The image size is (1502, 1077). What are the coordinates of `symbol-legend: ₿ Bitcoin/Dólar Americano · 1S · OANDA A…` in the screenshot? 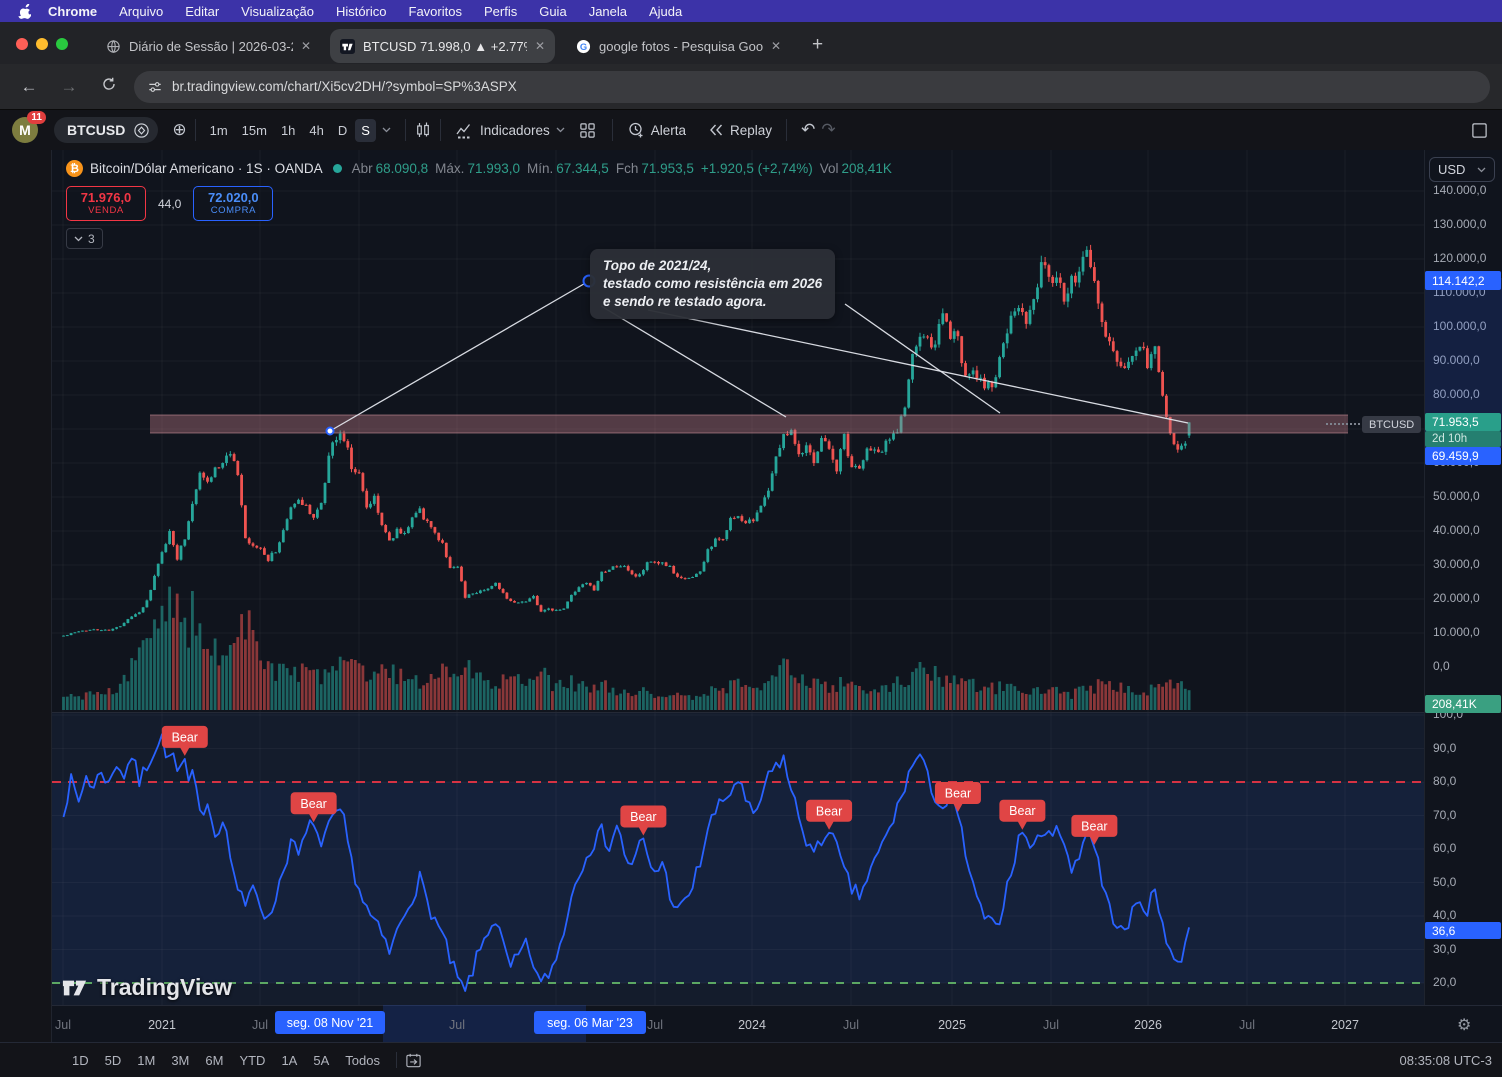 It's located at (479, 168).